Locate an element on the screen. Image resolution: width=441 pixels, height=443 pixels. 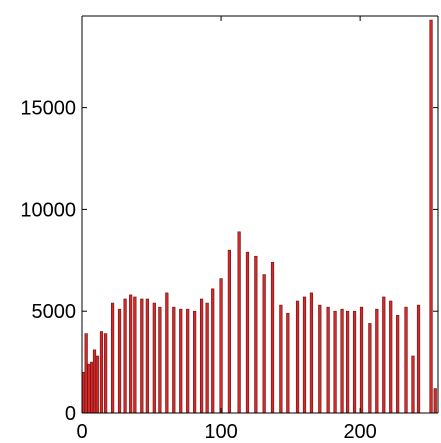
x-tick-label: 200 is located at coordinates (359, 432).